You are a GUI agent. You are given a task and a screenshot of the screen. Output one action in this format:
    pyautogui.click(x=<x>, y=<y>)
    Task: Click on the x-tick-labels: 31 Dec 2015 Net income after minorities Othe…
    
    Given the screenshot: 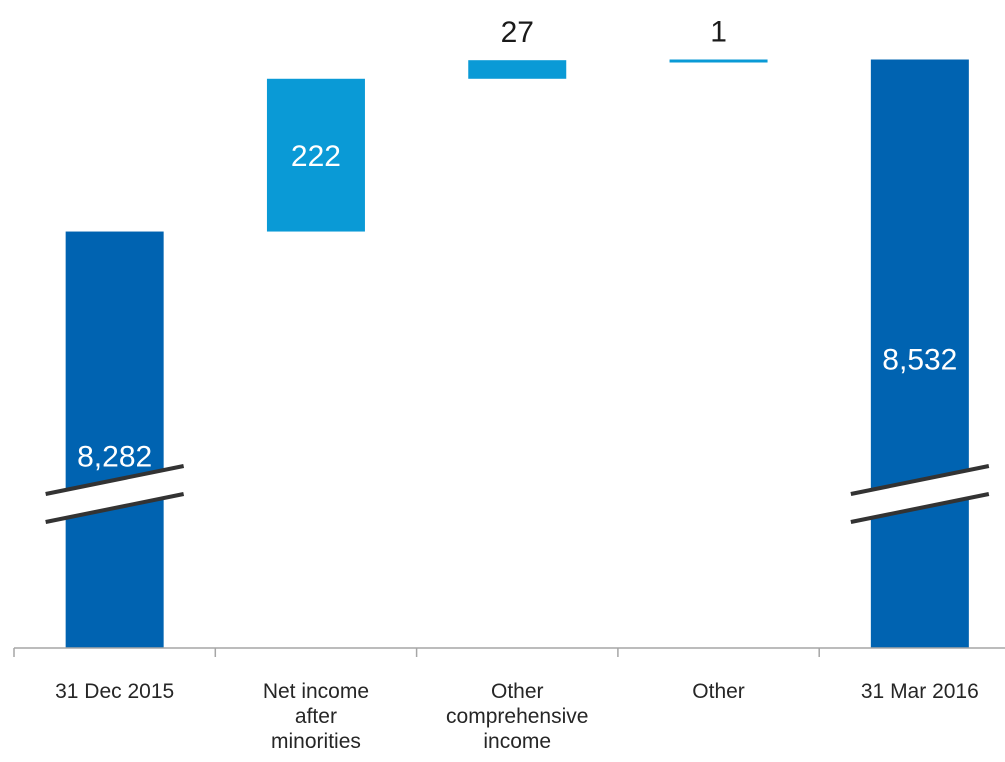 What is the action you would take?
    pyautogui.click(x=517, y=716)
    